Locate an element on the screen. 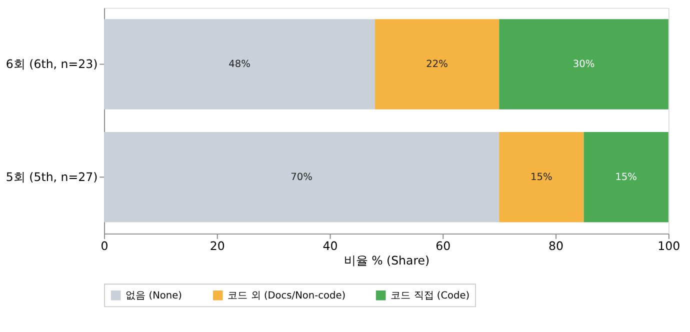  legend-label: 코드 직접 (Code) is located at coordinates (430, 296).